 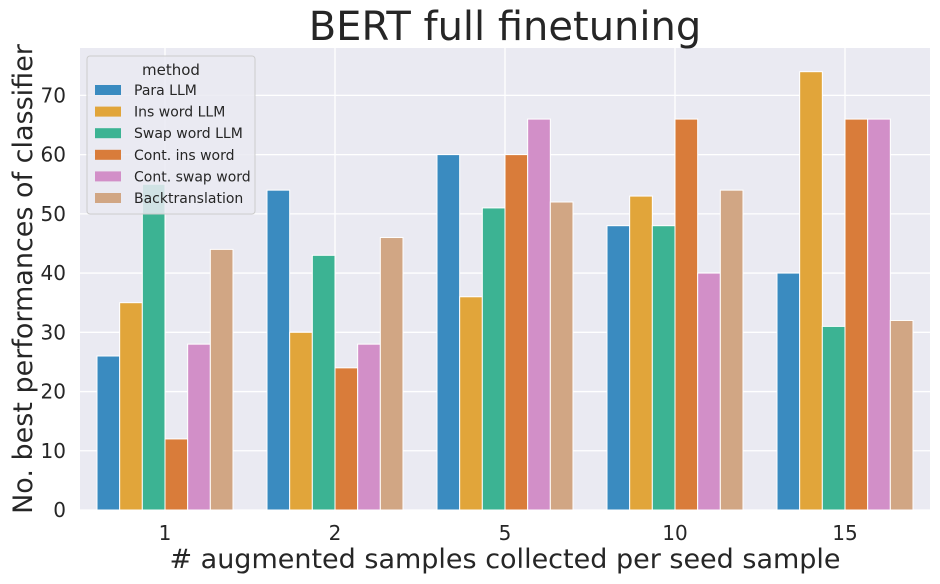 I want to click on y-tick-label: 0, so click(x=59, y=510).